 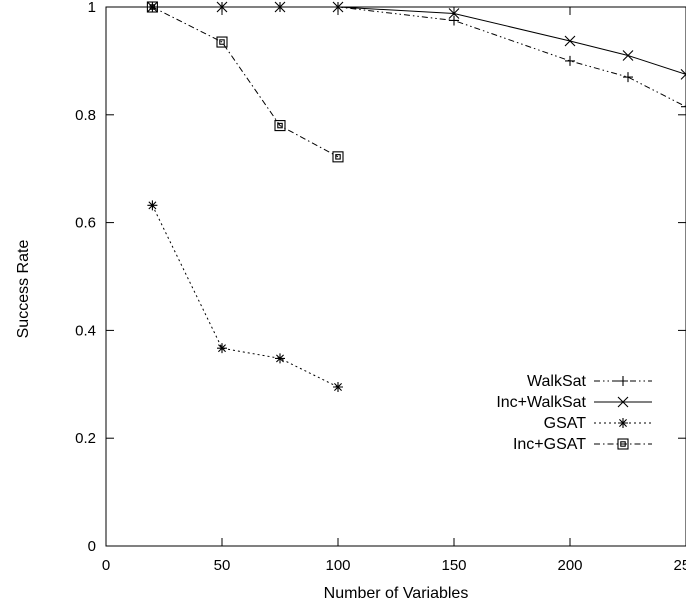 I want to click on legend-label: GSAT, so click(x=565, y=423).